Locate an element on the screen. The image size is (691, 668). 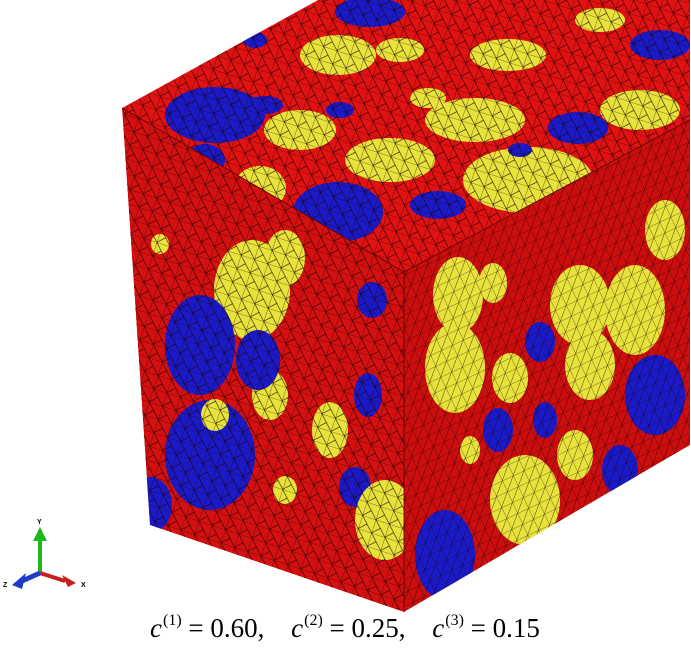
volume-fraction-3: c(3) = 0.15 is located at coordinates (486, 628).